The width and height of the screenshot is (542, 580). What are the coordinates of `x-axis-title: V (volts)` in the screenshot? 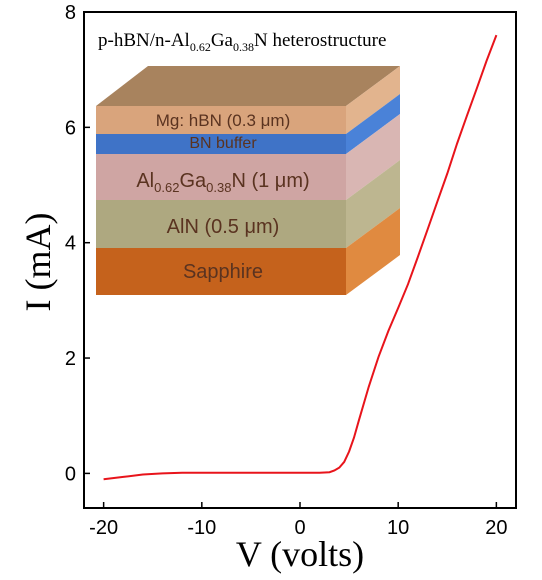 It's located at (300, 554).